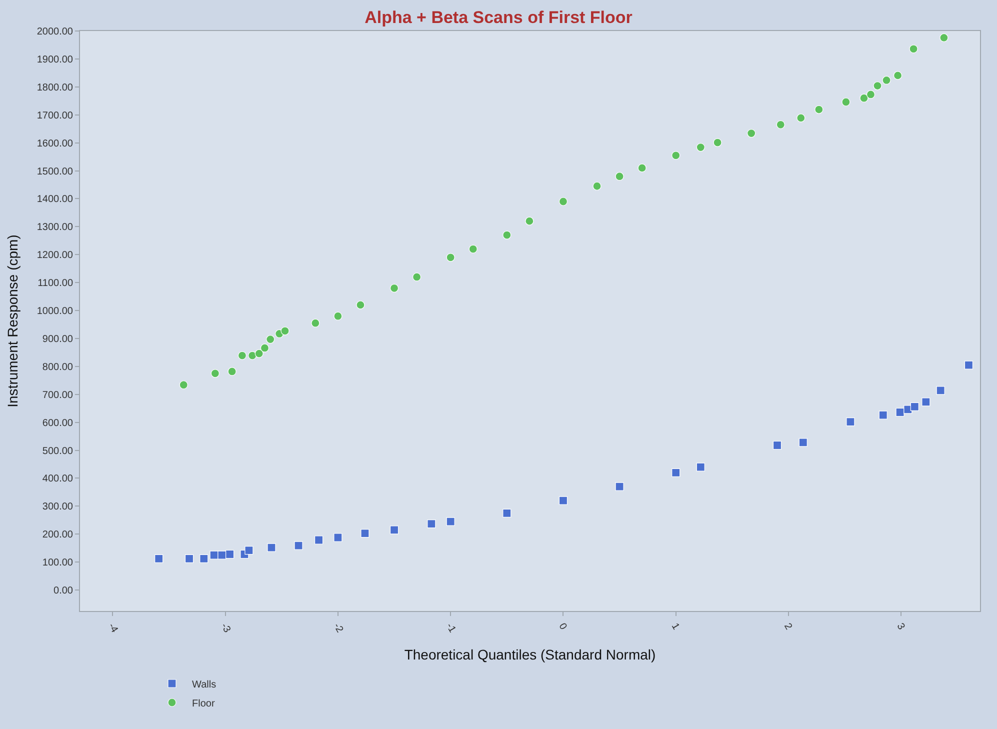 The height and width of the screenshot is (729, 997). I want to click on y-tick-label: 600.00, so click(58, 423).